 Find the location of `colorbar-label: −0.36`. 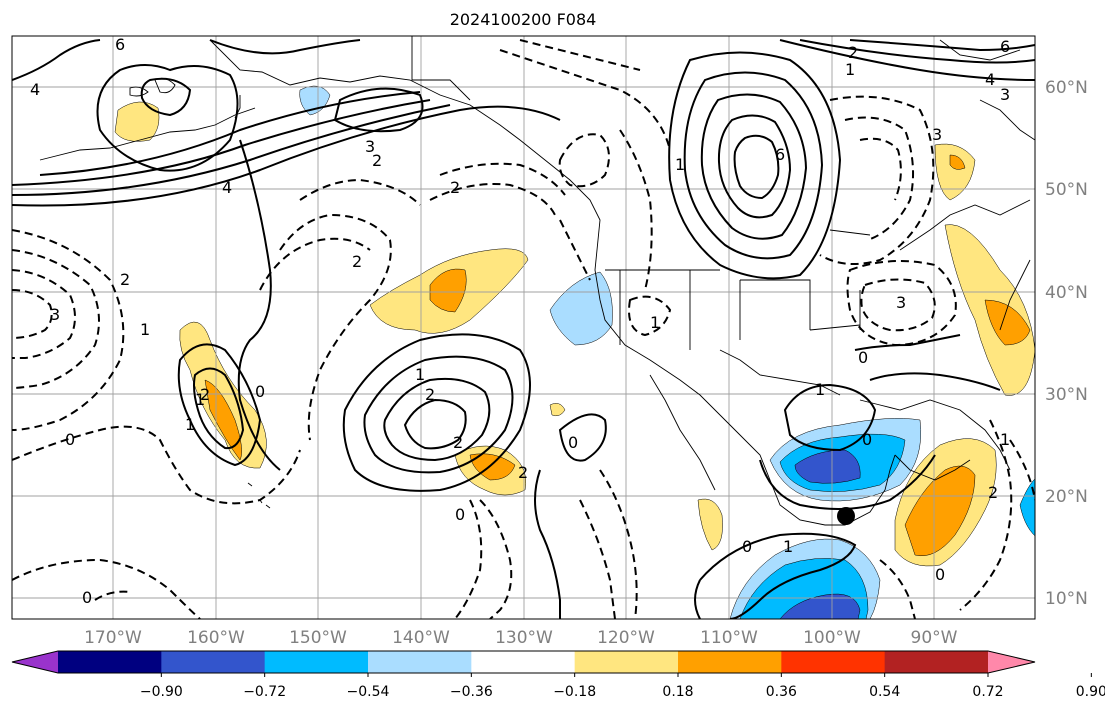

colorbar-label: −0.36 is located at coordinates (471, 692).